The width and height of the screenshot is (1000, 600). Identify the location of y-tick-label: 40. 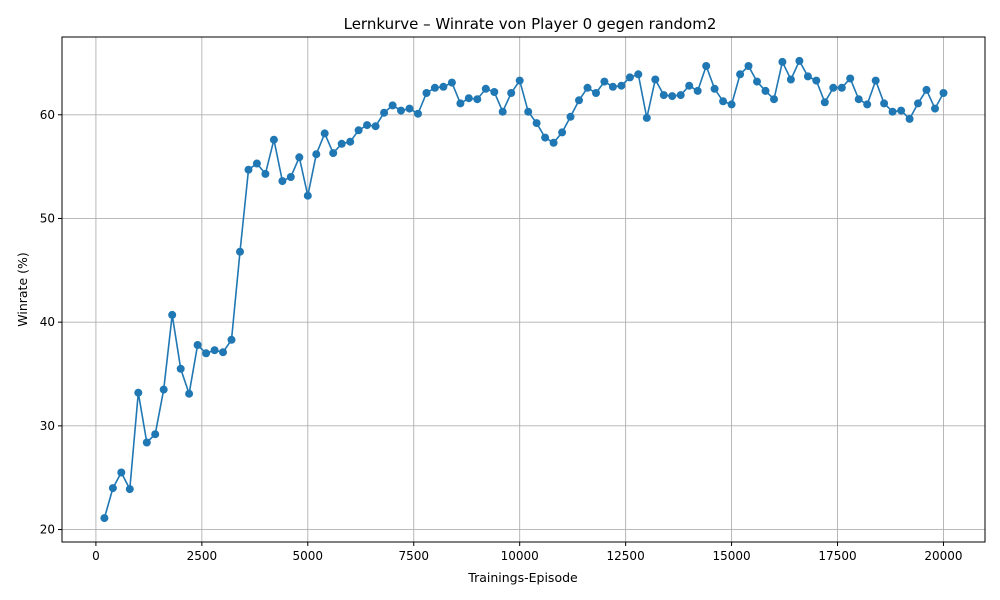
(47, 322).